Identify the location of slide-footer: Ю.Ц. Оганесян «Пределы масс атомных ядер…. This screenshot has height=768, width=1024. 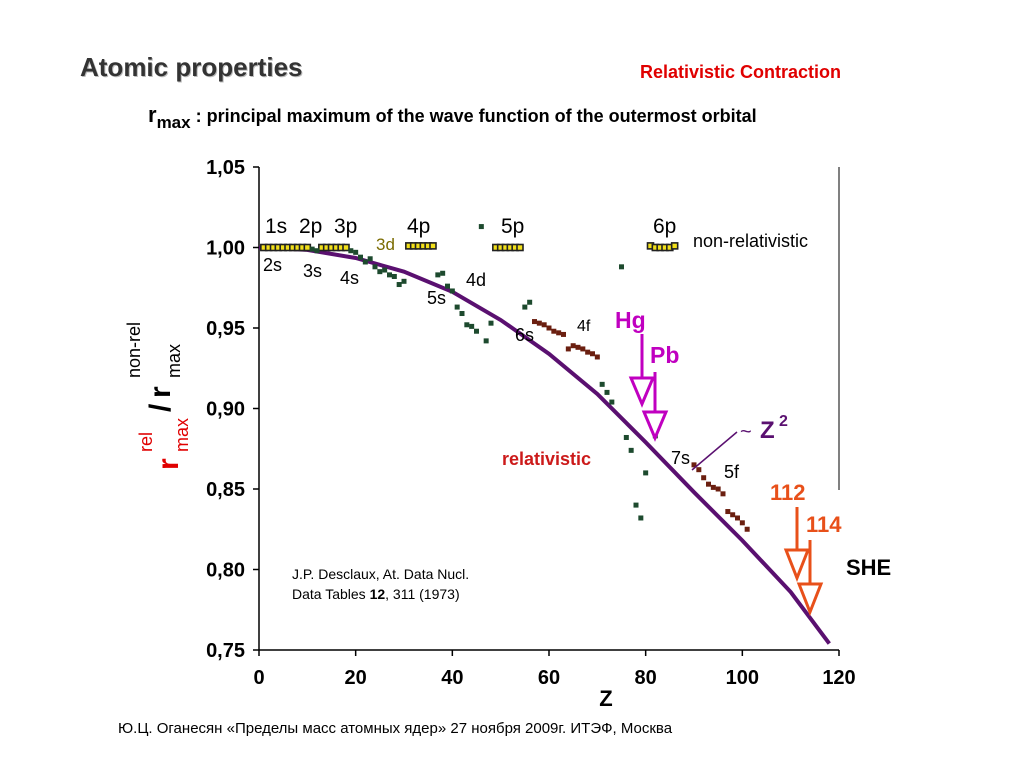
(395, 728).